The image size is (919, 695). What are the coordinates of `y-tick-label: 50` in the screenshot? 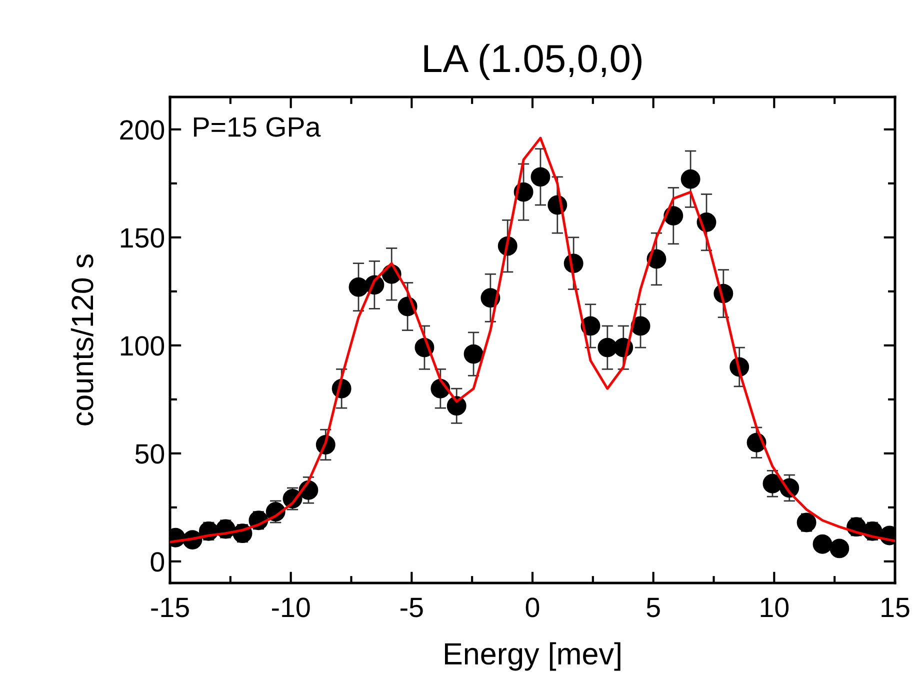 It's located at (149, 454).